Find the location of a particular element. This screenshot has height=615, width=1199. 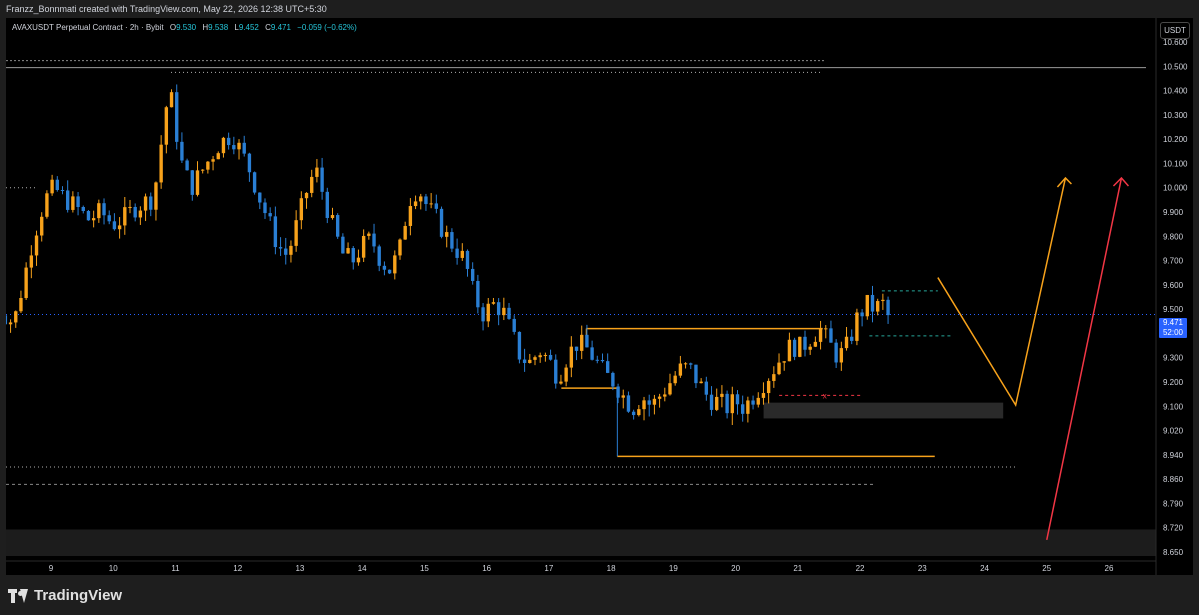

x-tick-label: 13 is located at coordinates (299, 568).